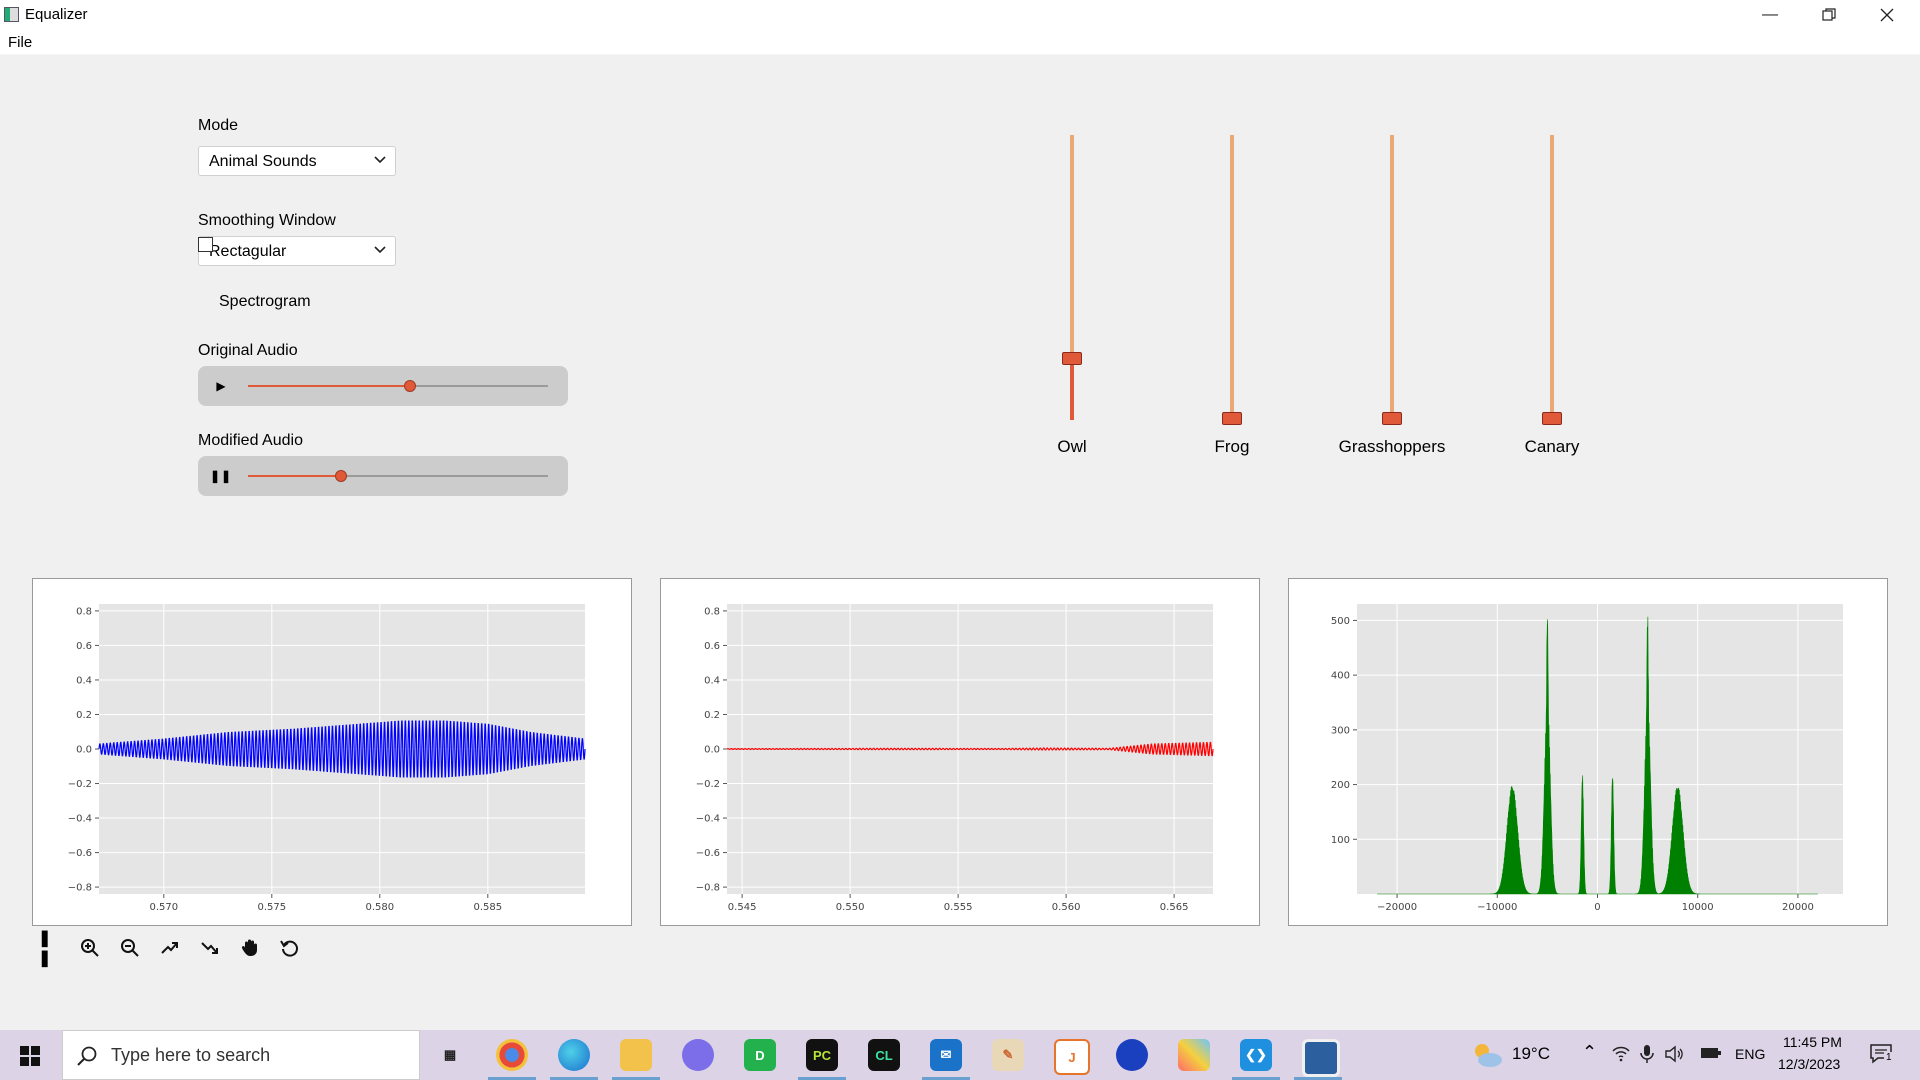 The image size is (1920, 1080). What do you see at coordinates (84, 611) in the screenshot?
I see `y-tick-label: 0.8` at bounding box center [84, 611].